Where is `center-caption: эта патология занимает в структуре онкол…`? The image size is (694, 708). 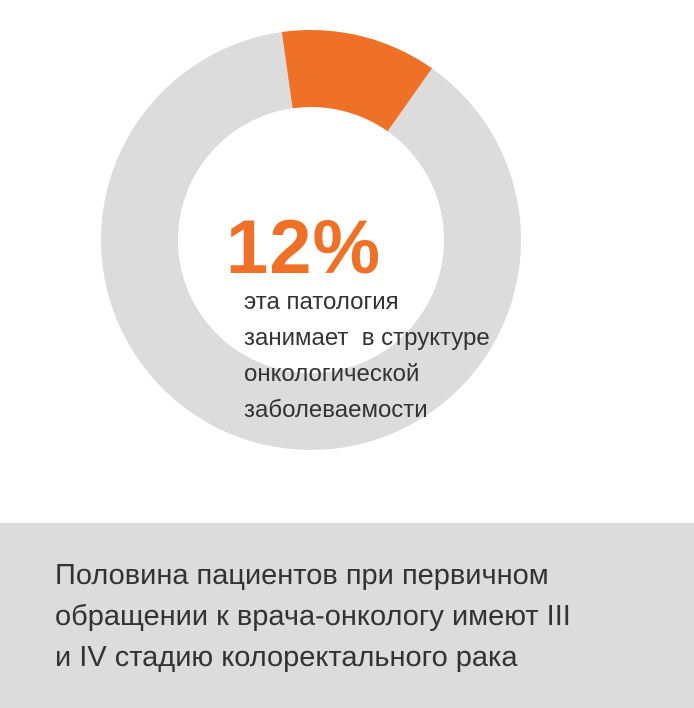 center-caption: эта патология занимает в структуре онкол… is located at coordinates (409, 356).